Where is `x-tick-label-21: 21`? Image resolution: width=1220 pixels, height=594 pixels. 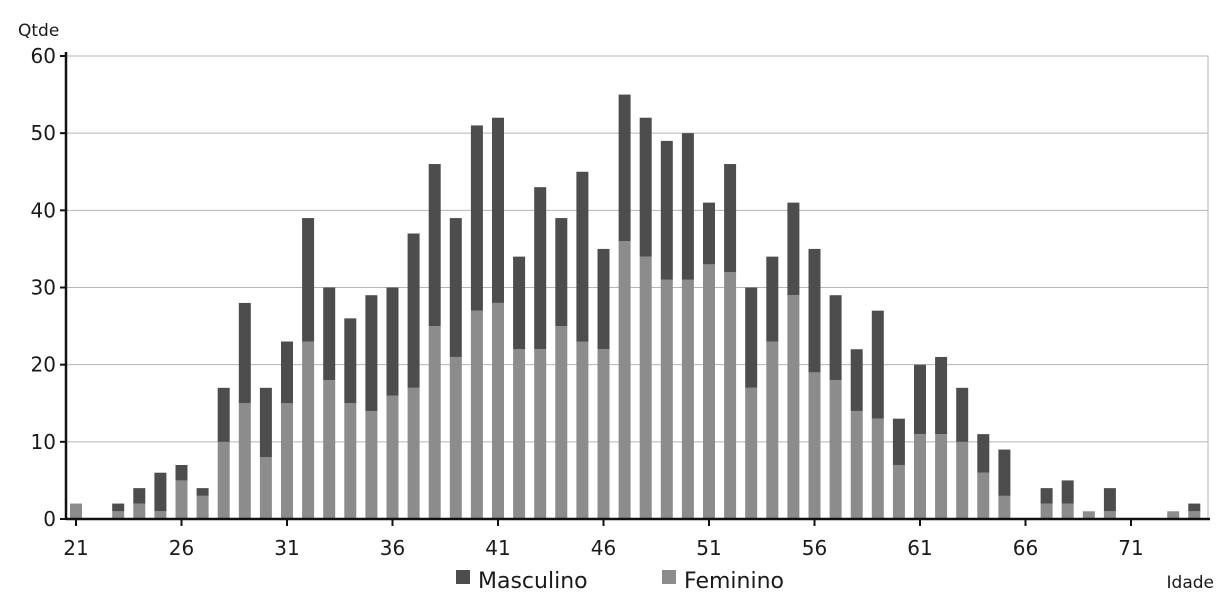
x-tick-label-21: 21 is located at coordinates (75, 548).